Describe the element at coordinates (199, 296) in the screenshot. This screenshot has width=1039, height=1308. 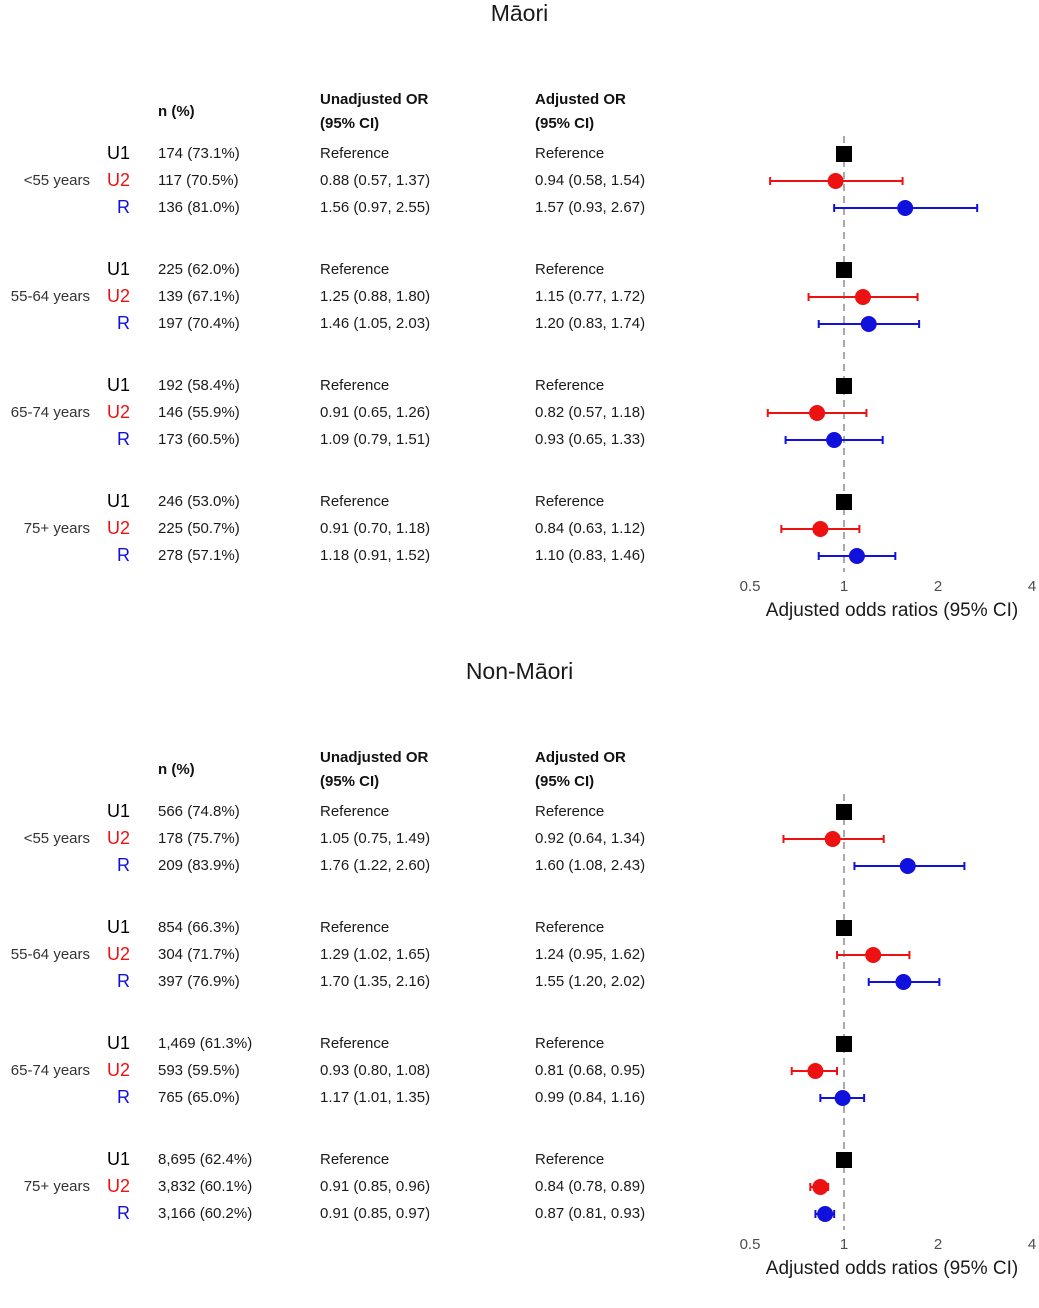
I see `n-percent-cell: 139 (67.1%)` at that location.